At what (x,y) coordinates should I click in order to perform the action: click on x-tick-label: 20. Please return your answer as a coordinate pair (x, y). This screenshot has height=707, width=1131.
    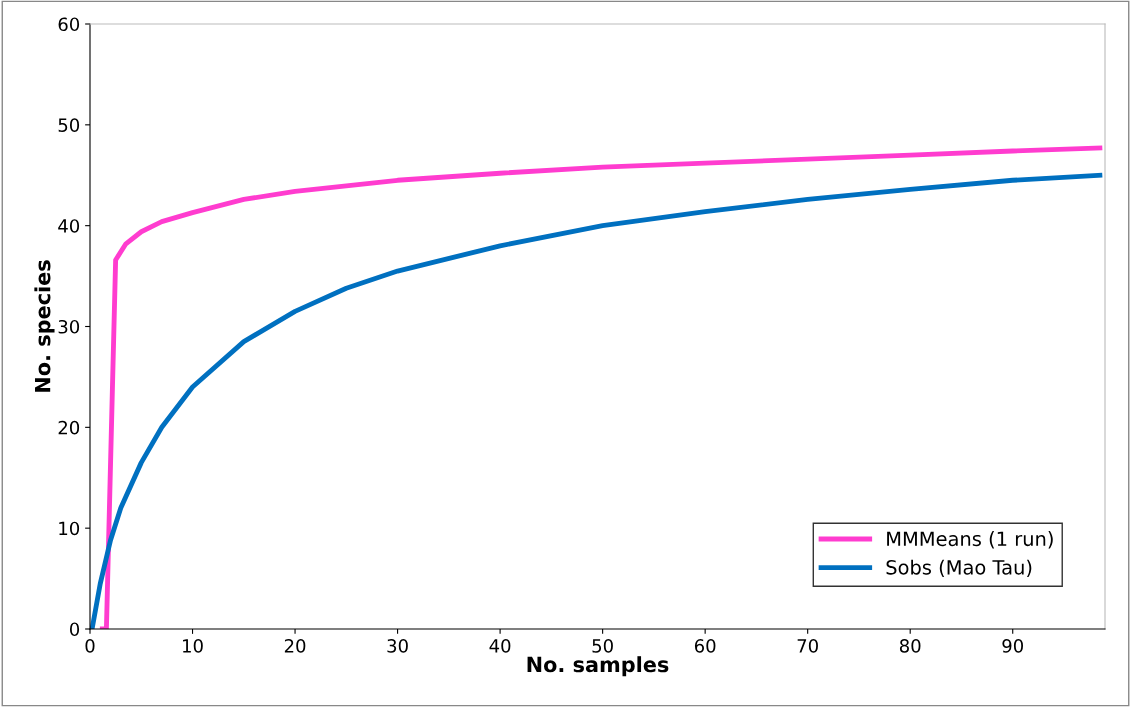
    Looking at the image, I should click on (295, 646).